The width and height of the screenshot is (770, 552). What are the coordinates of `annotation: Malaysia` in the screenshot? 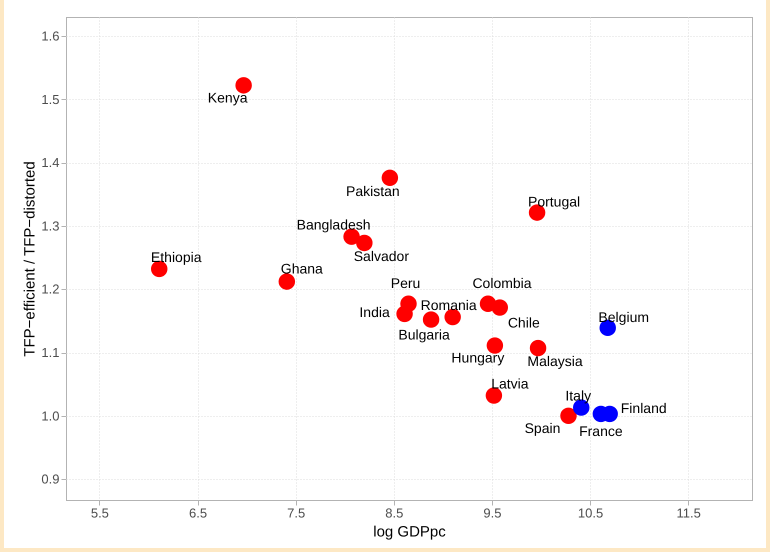 It's located at (555, 361).